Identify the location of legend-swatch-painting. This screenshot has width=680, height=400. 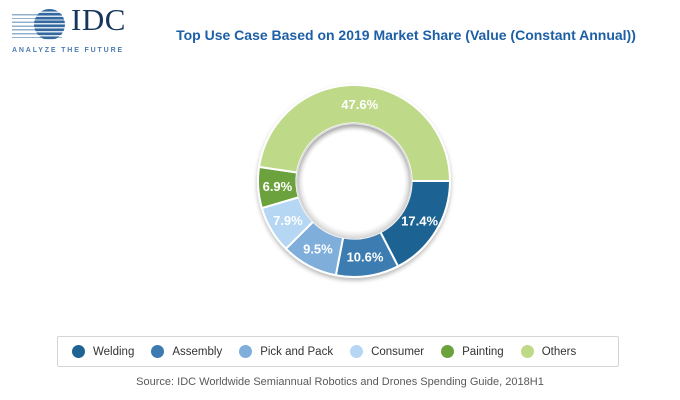
(448, 351).